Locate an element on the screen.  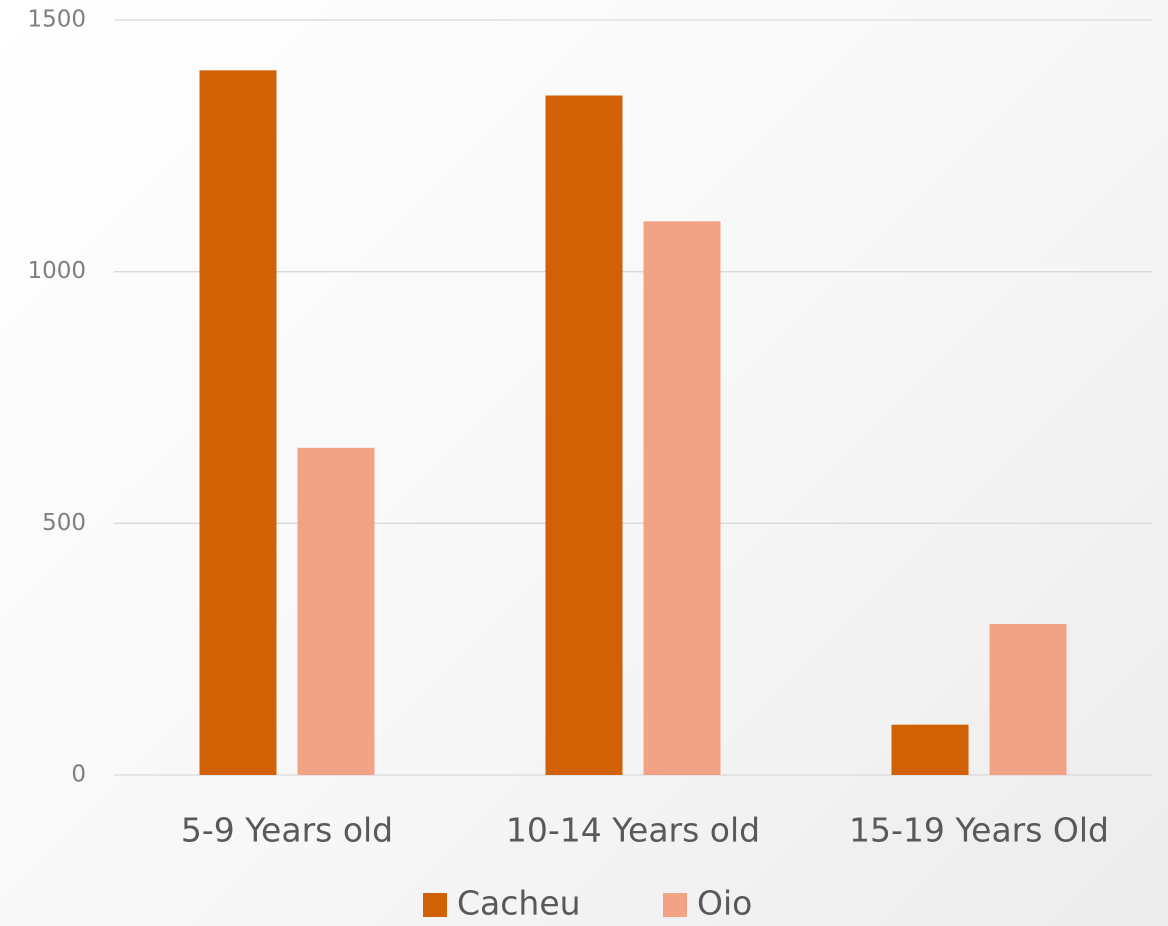
x-tick-label: 15-19 Years Old is located at coordinates (979, 830).